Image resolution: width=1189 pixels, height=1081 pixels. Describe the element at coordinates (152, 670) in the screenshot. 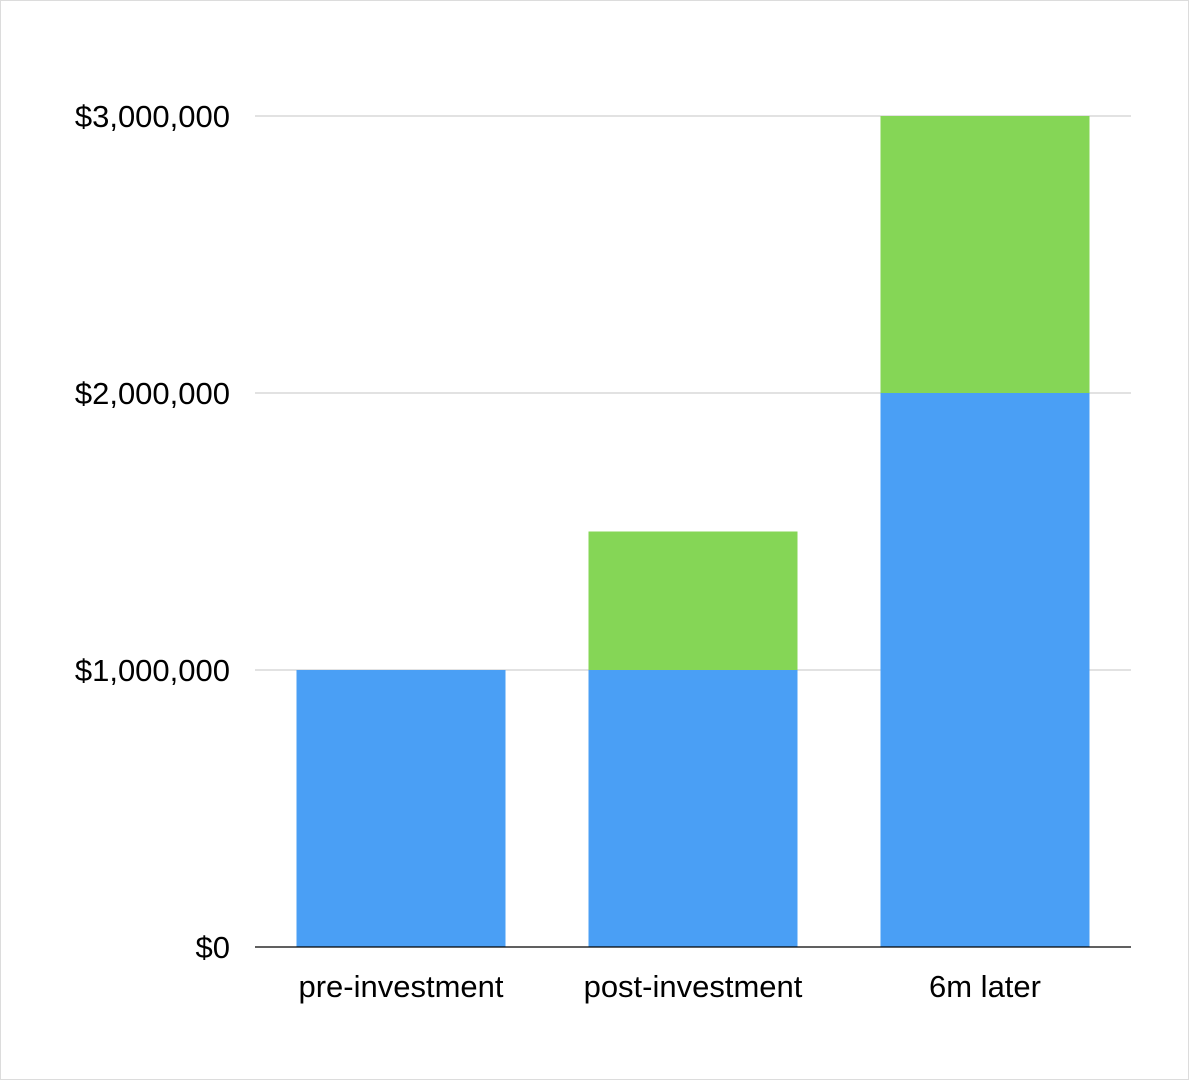

I see `y-tick-label: $1,000,000` at that location.